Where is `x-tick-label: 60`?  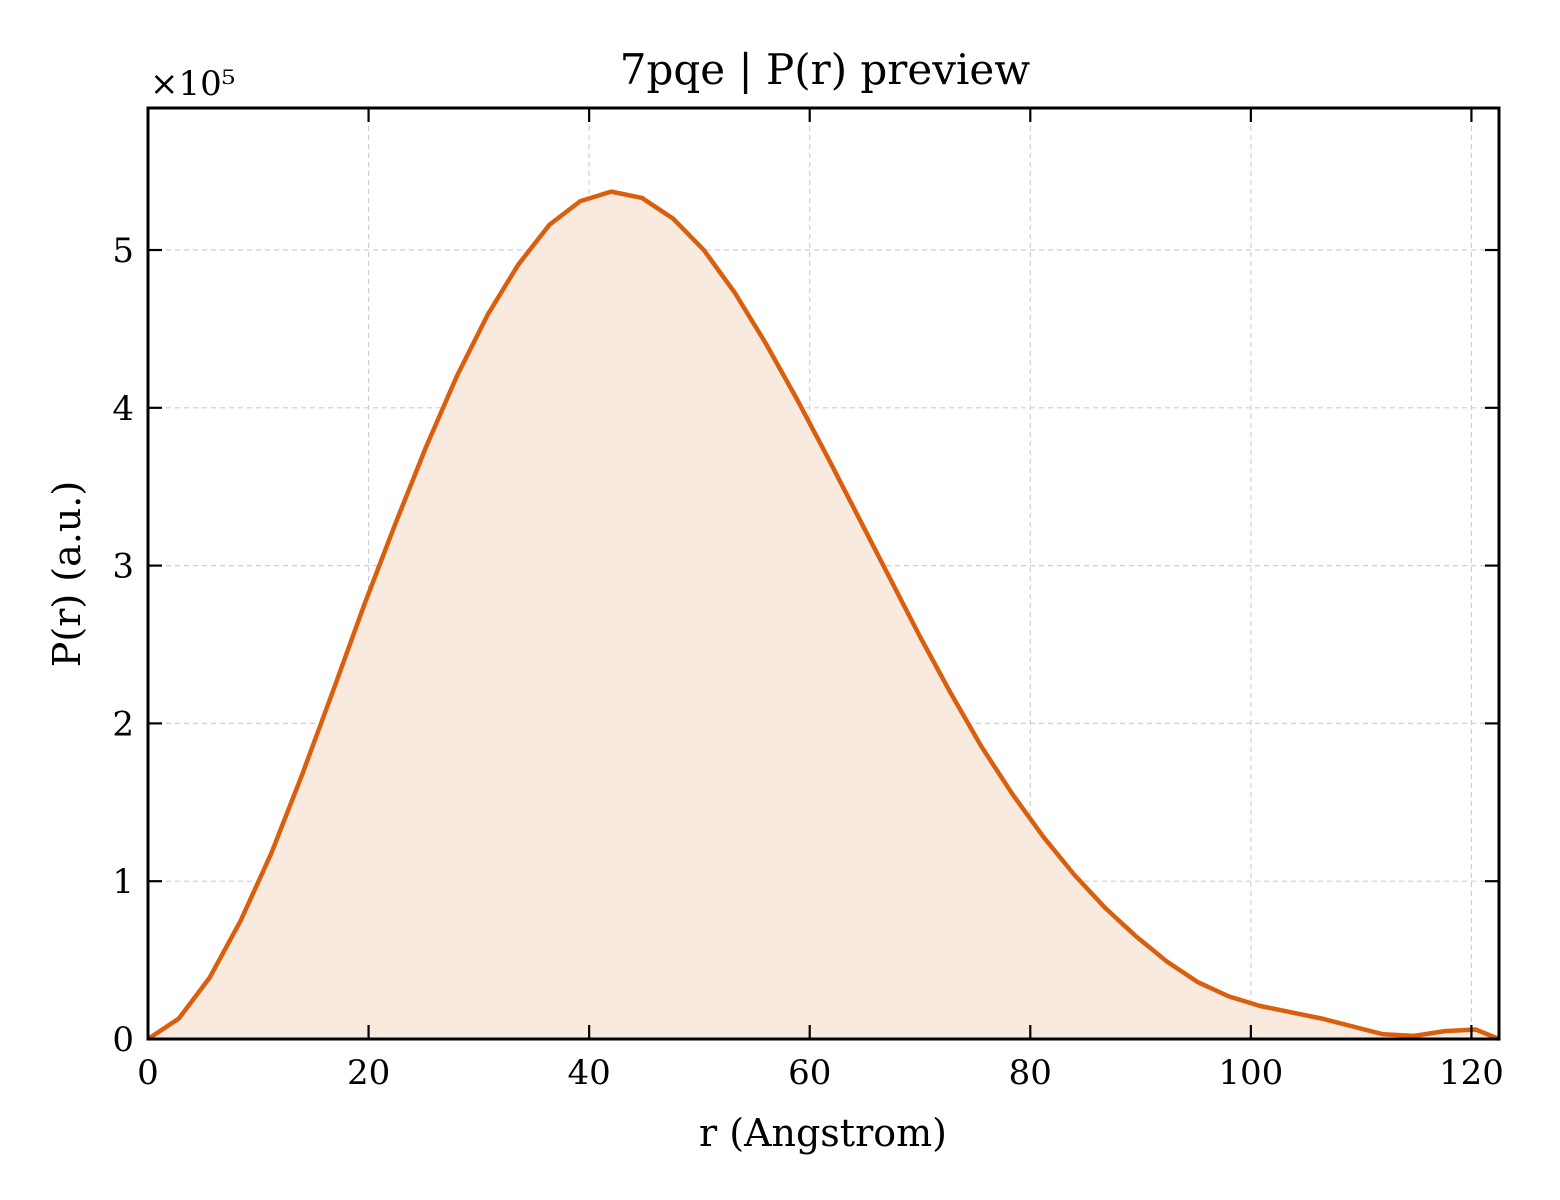 x-tick-label: 60 is located at coordinates (809, 1073).